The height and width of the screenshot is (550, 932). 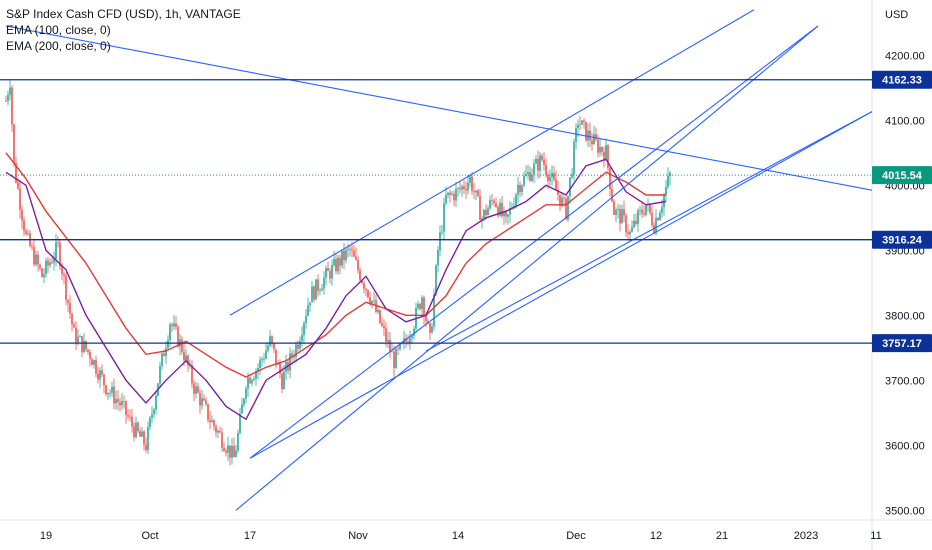 What do you see at coordinates (902, 241) in the screenshot?
I see `level-price-label: 3916.24` at bounding box center [902, 241].